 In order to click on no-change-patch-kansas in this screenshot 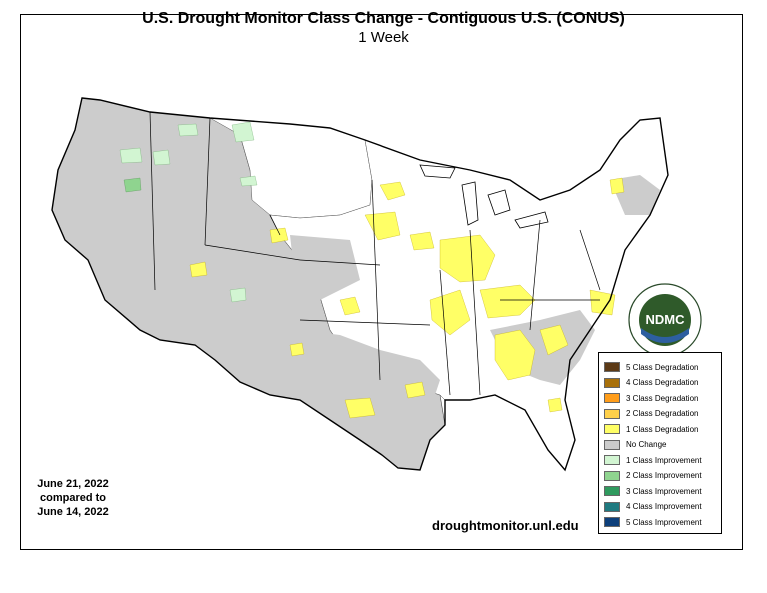, I will do `click(325, 267)`.